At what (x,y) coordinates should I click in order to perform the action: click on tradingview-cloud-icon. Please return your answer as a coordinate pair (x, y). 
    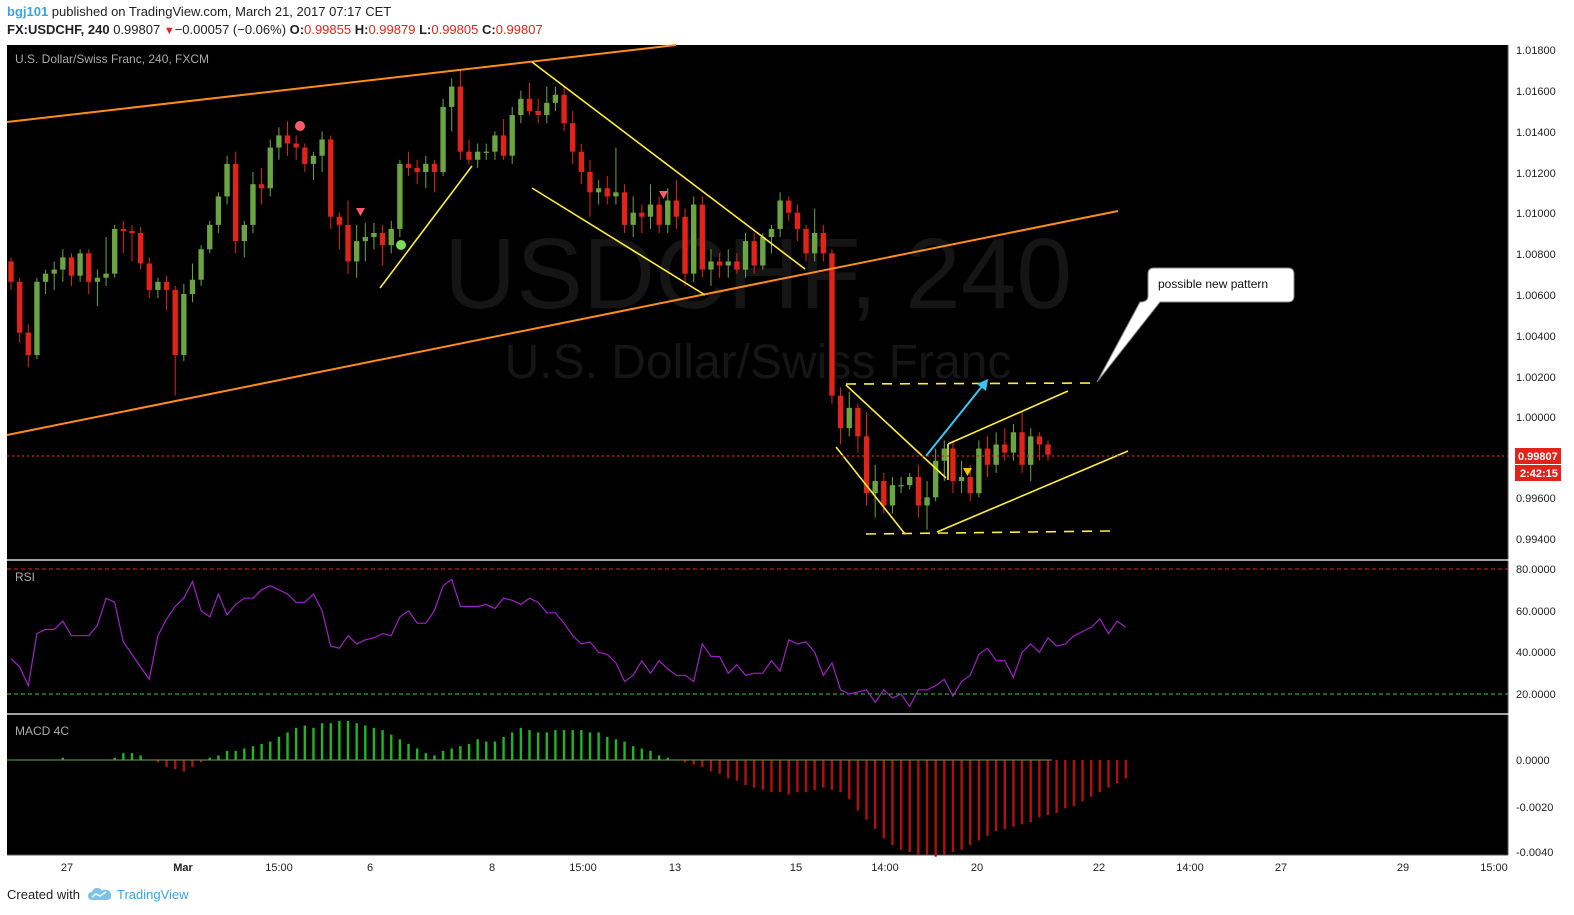
    Looking at the image, I should click on (100, 894).